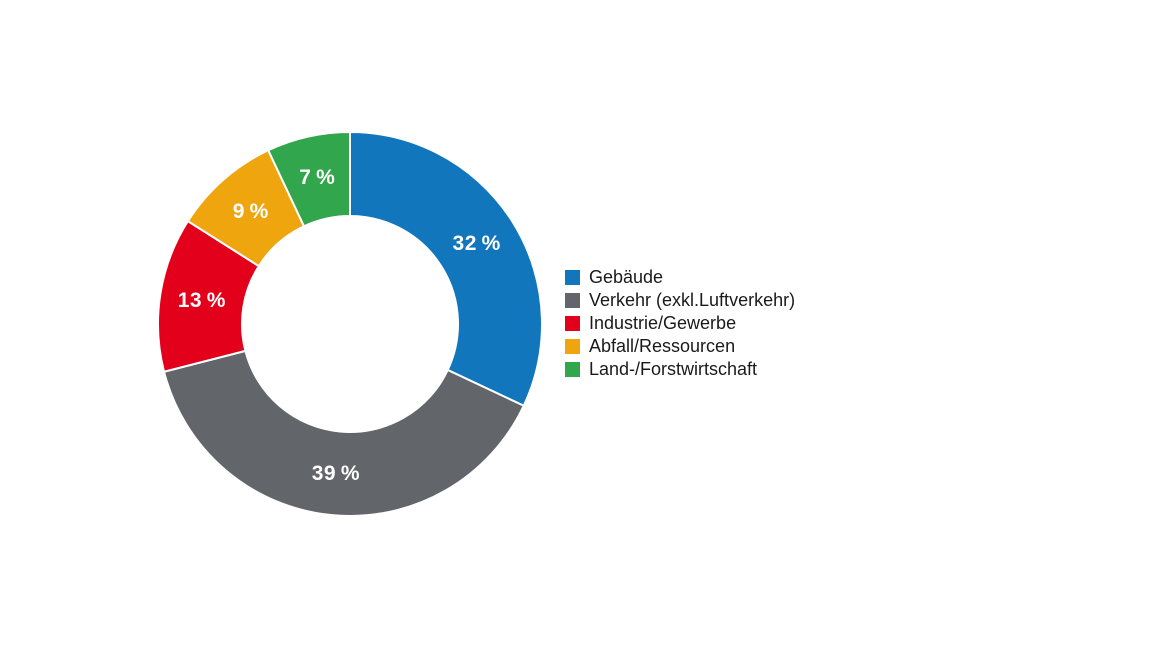  Describe the element at coordinates (202, 300) in the screenshot. I see `slice-label-industrie-gewerbe: 13 %` at that location.